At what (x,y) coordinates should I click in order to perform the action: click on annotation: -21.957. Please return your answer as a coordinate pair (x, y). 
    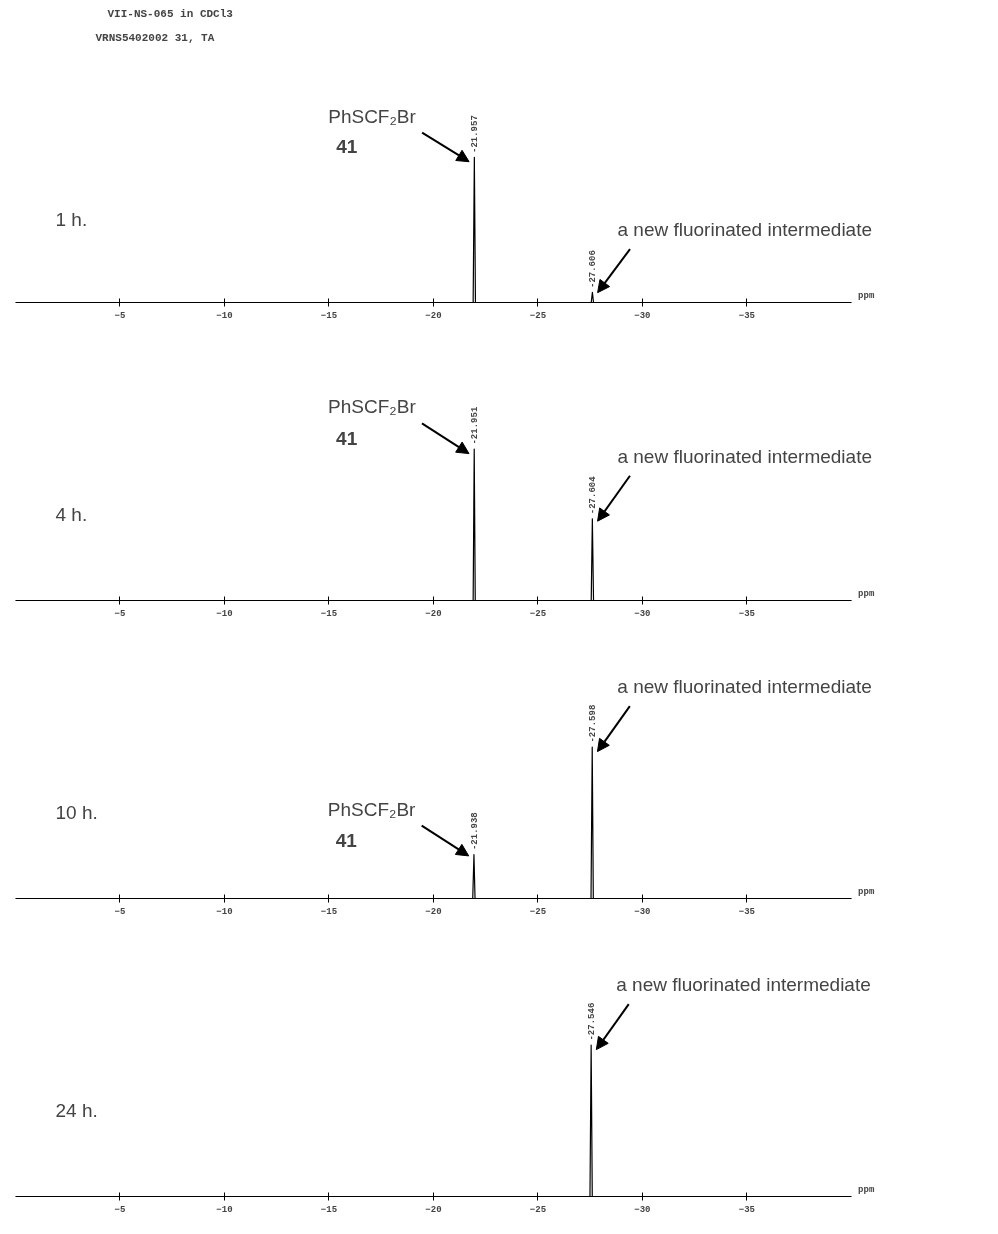
    Looking at the image, I should click on (475, 134).